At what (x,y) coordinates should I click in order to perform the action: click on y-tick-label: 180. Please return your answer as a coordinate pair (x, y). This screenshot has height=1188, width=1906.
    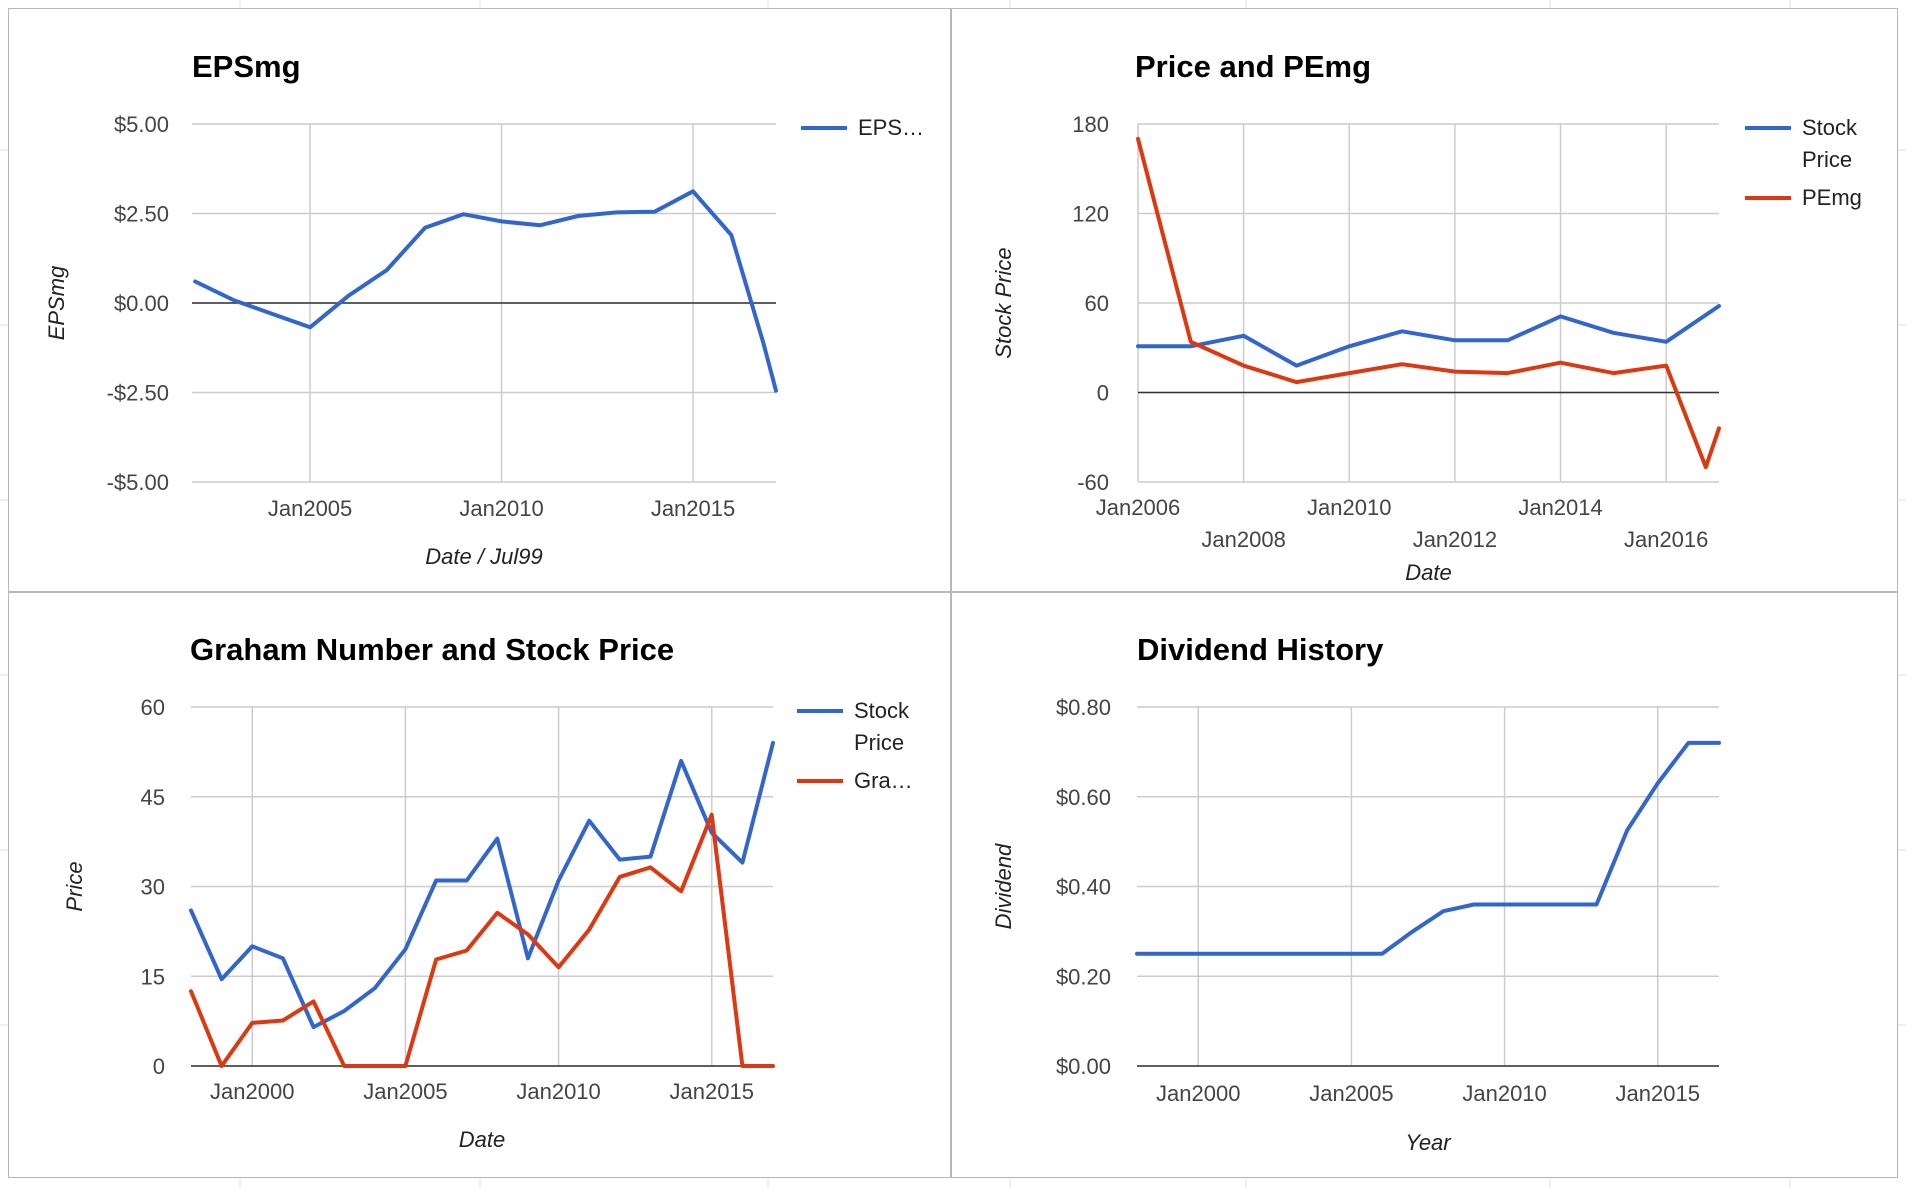
    Looking at the image, I should click on (1090, 124).